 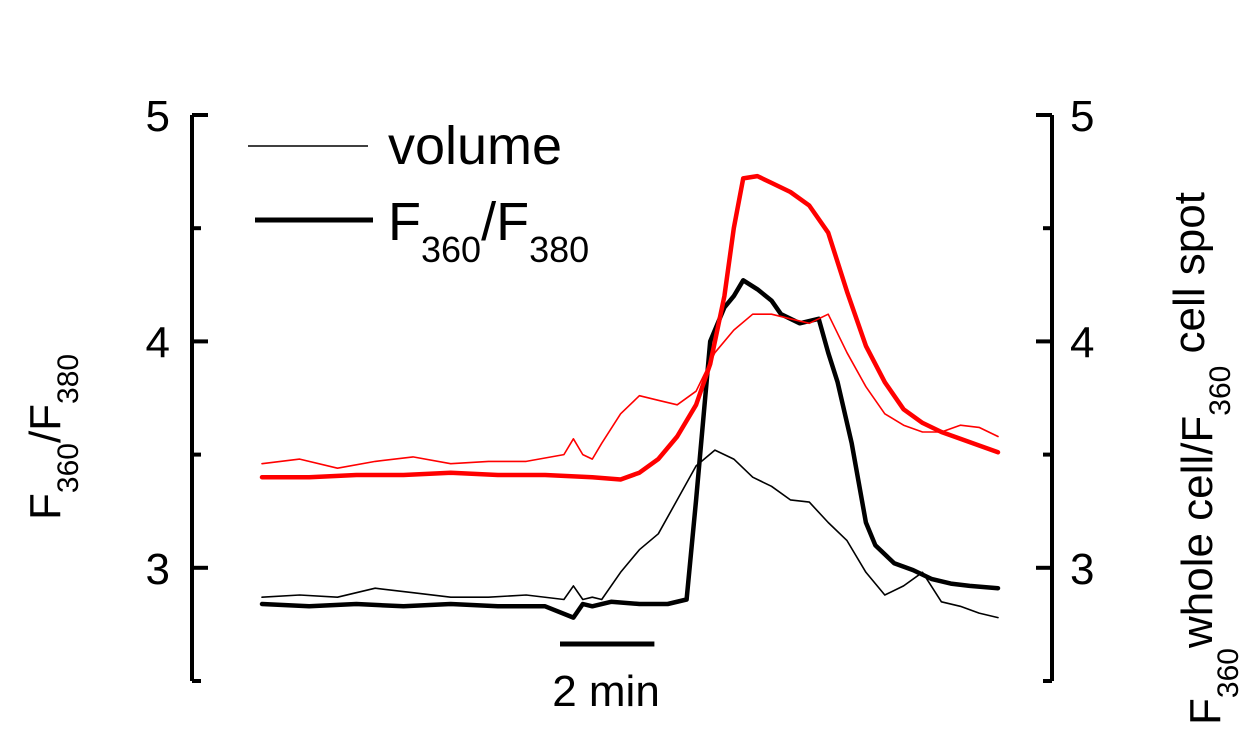 What do you see at coordinates (158, 342) in the screenshot?
I see `left-tick-label: 4` at bounding box center [158, 342].